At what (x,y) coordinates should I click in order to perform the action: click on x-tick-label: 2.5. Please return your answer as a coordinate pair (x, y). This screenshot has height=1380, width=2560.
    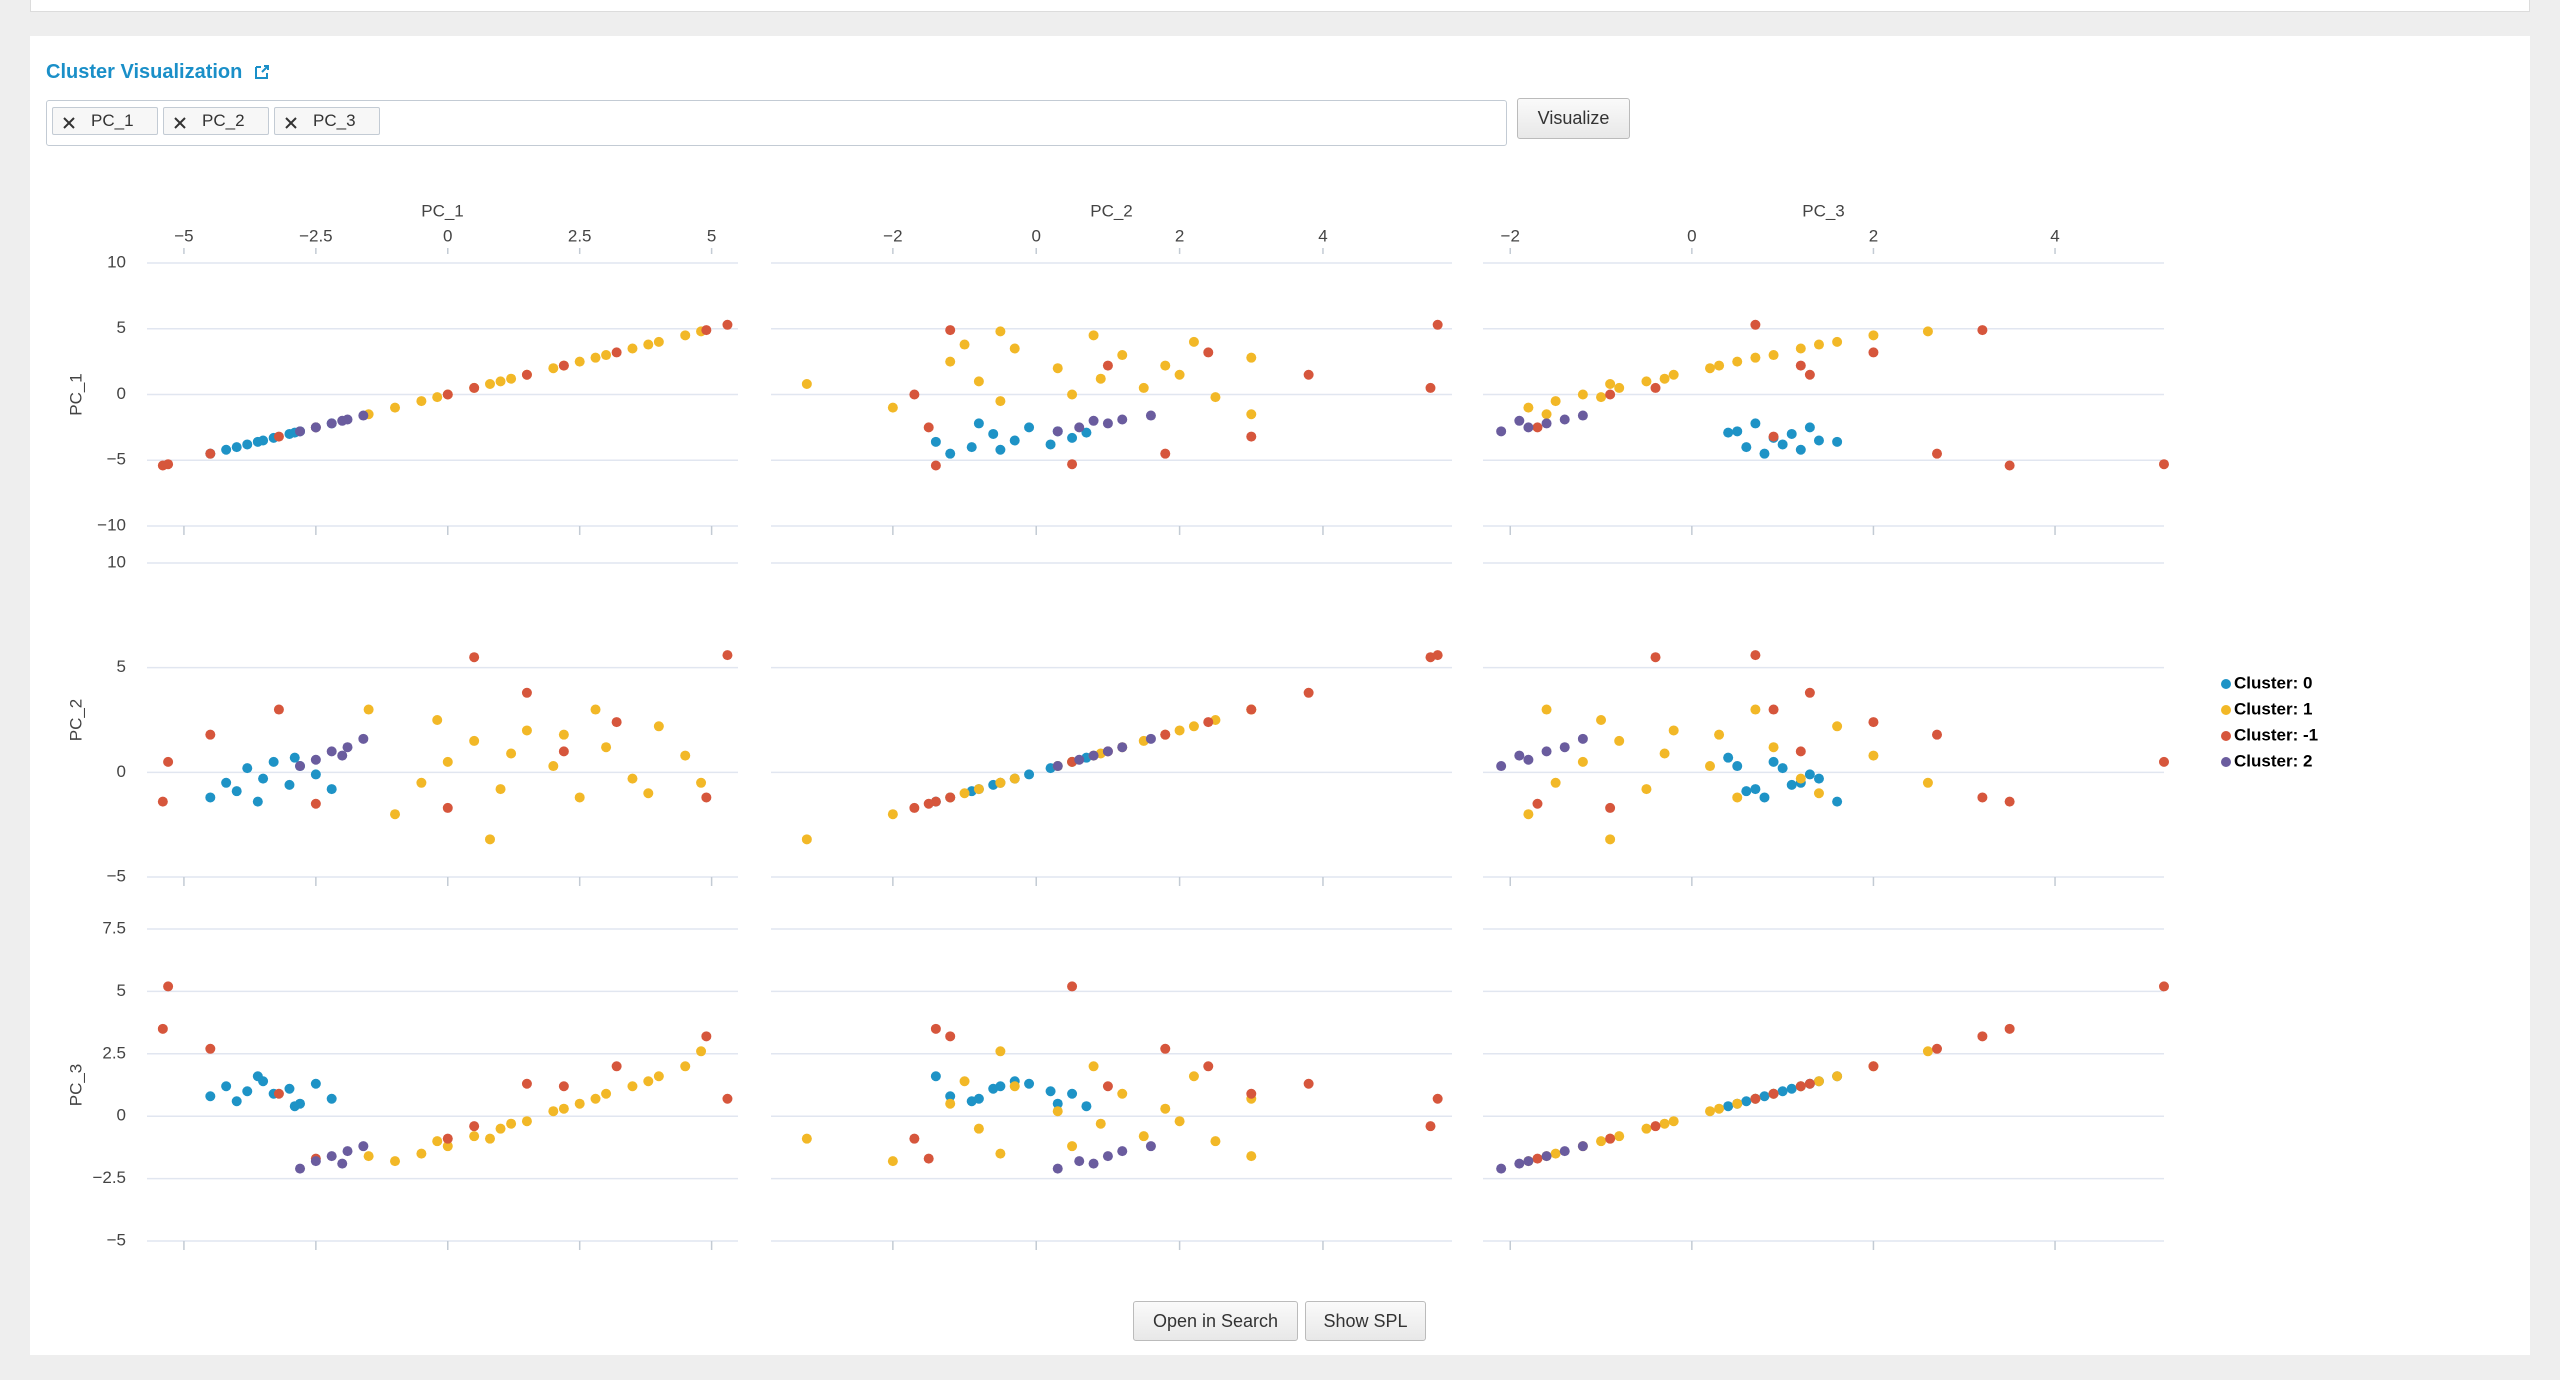
    Looking at the image, I should click on (580, 235).